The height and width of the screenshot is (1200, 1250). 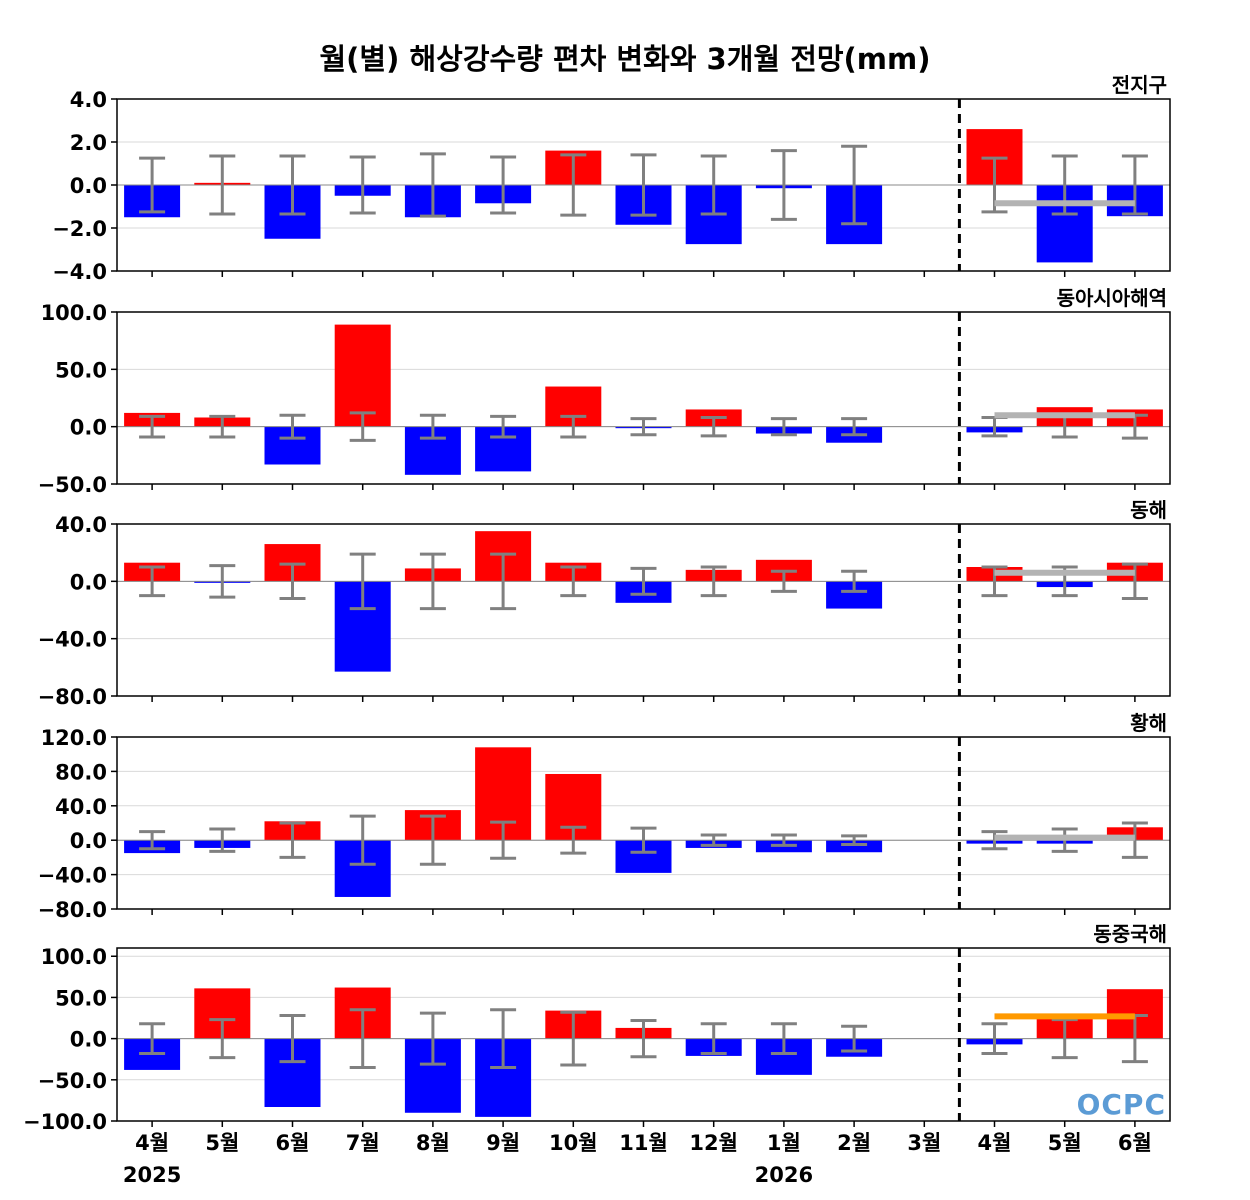 I want to click on x-tick-label: 9월, so click(x=503, y=1143).